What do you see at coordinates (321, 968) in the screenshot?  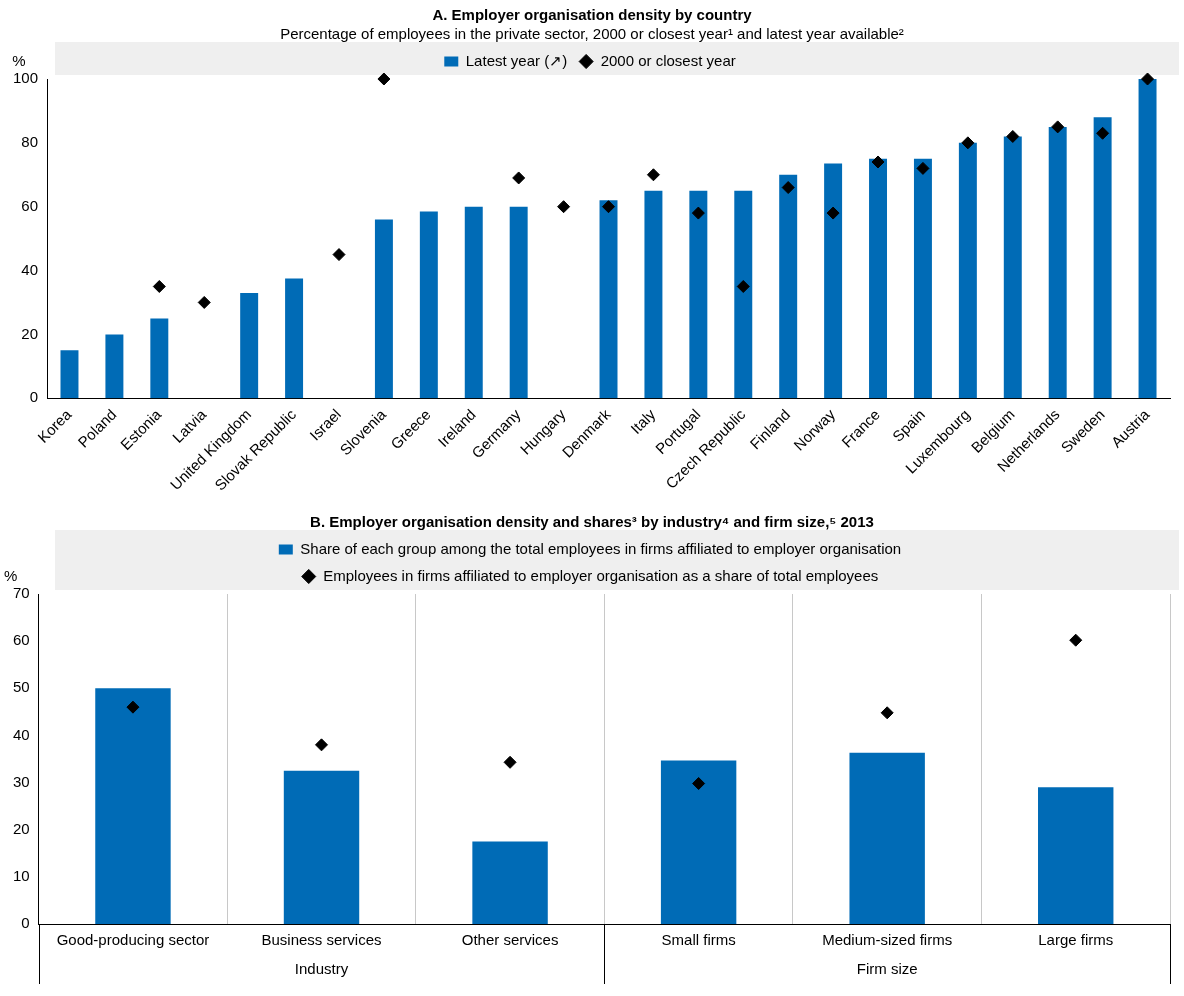 I see `text: Industry` at bounding box center [321, 968].